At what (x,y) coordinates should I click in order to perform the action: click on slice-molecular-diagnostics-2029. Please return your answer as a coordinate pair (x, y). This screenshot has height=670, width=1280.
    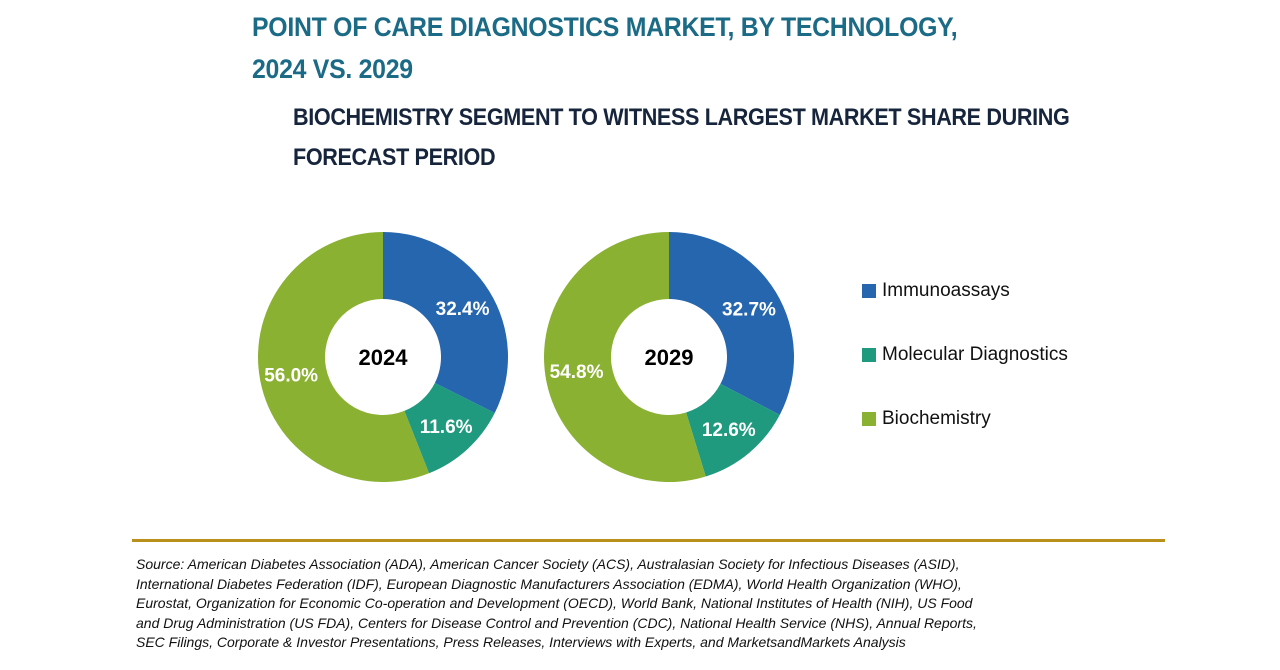
    Looking at the image, I should click on (733, 430).